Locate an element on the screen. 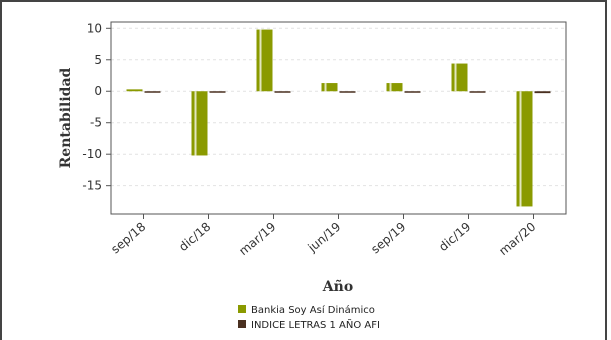 This screenshot has height=340, width=611. x-tick-label: mar/20 is located at coordinates (517, 239).